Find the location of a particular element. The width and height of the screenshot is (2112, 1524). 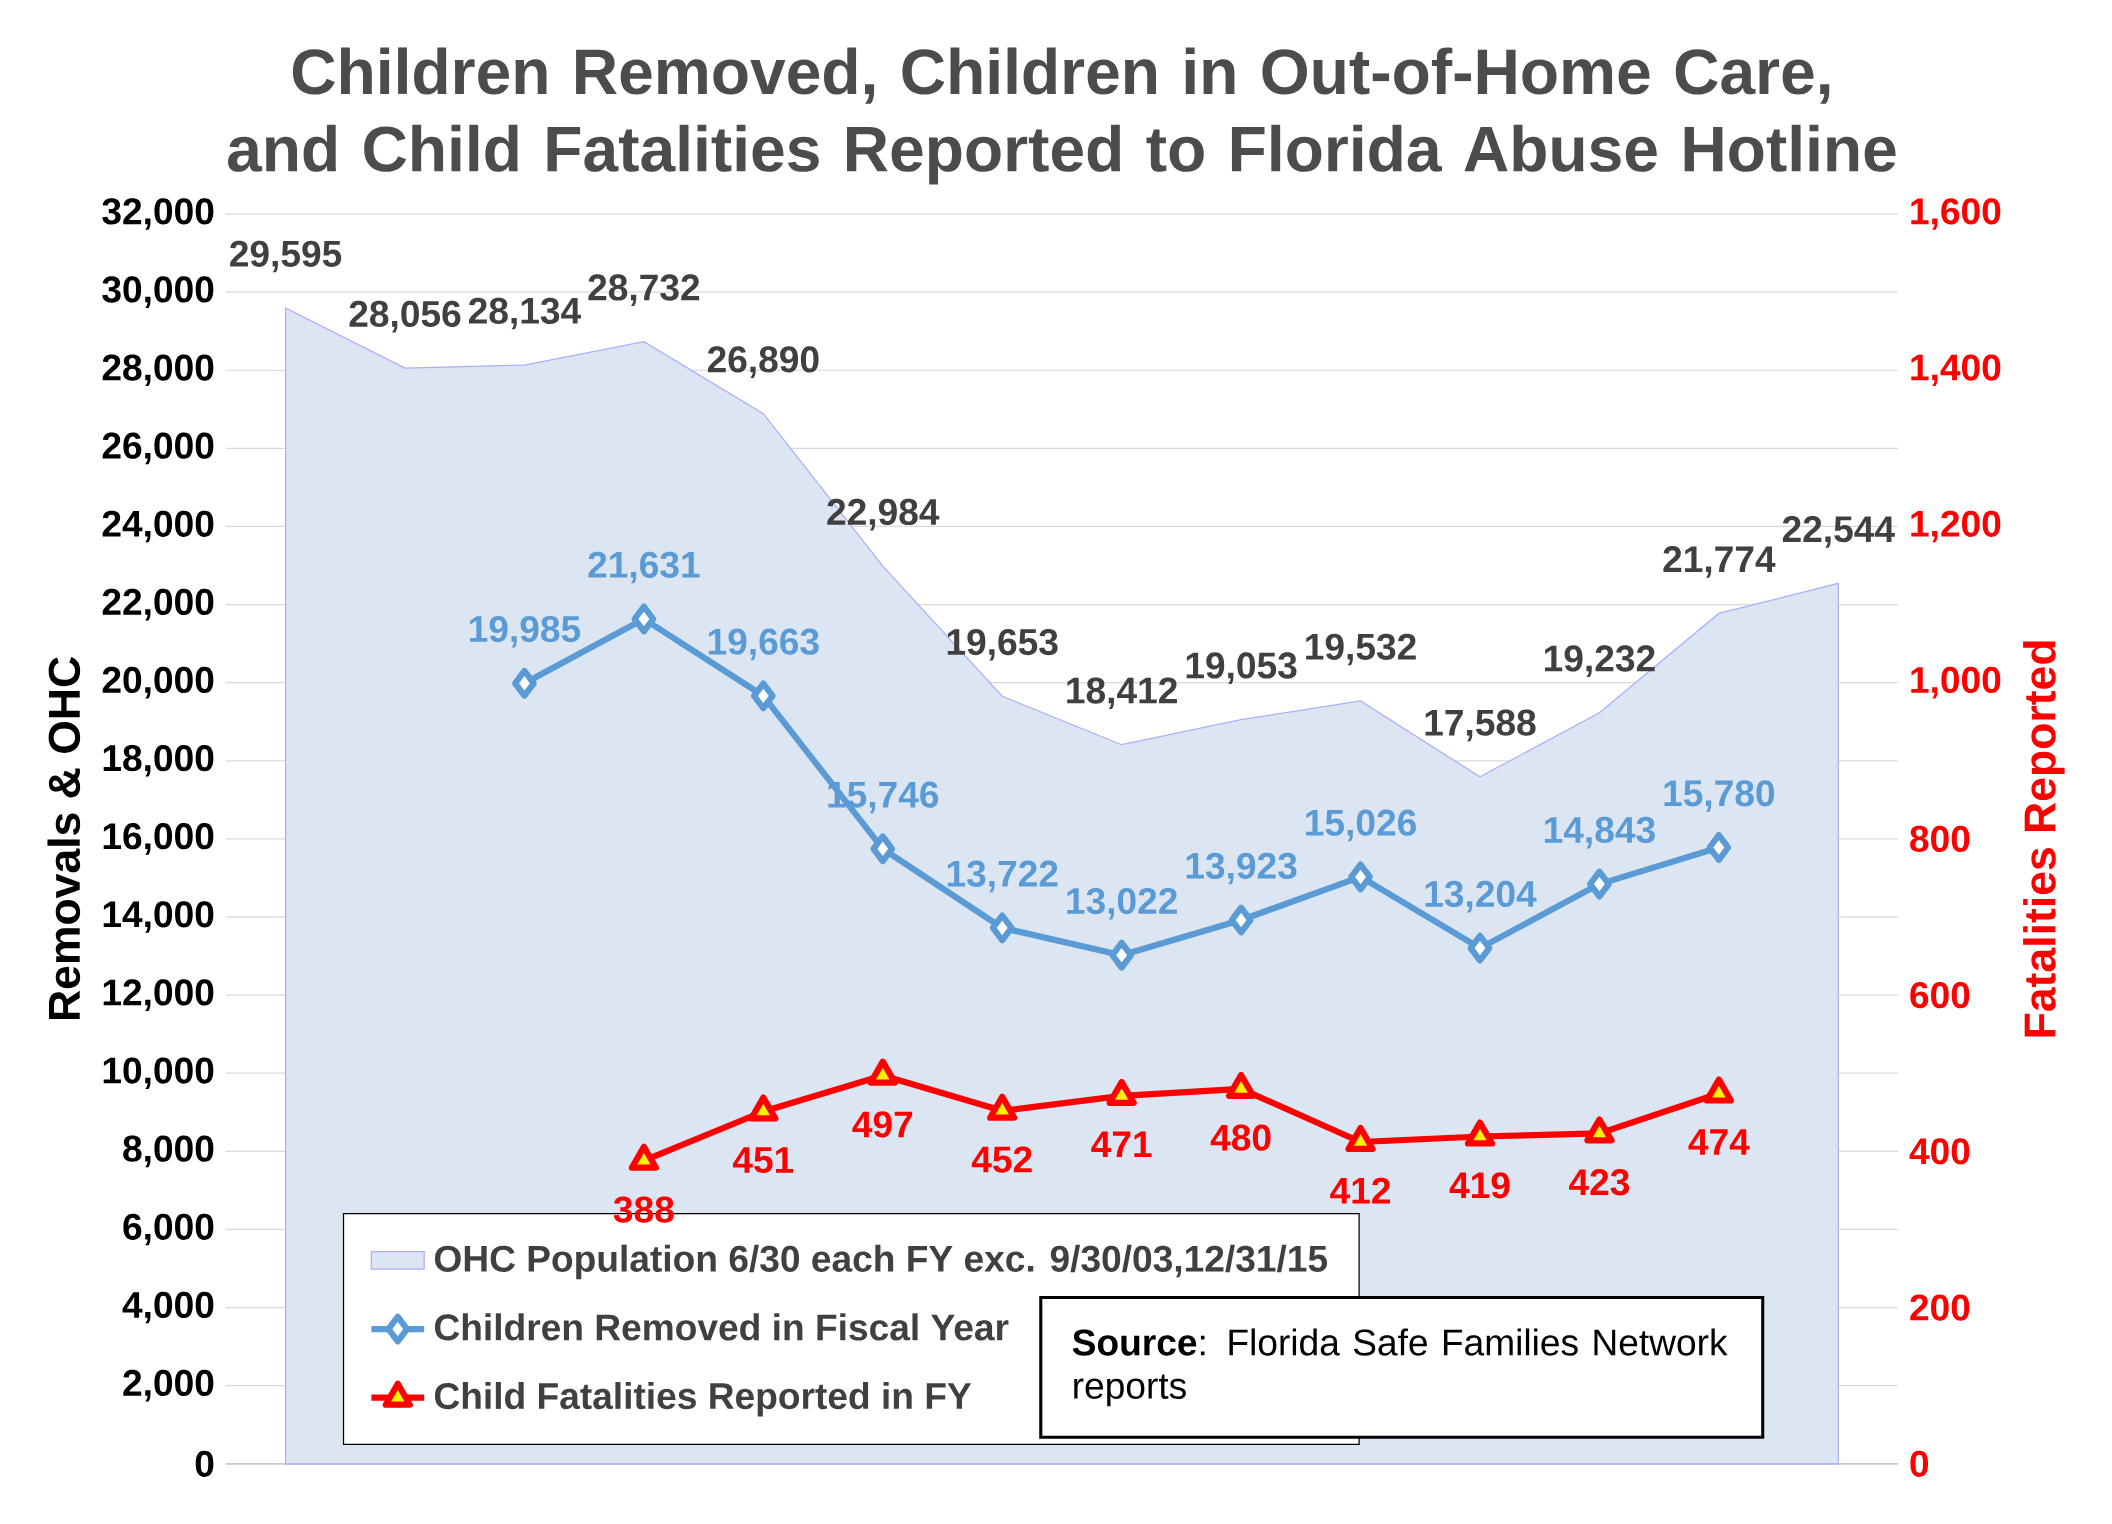

y-tick-label: 0 is located at coordinates (204, 1463).